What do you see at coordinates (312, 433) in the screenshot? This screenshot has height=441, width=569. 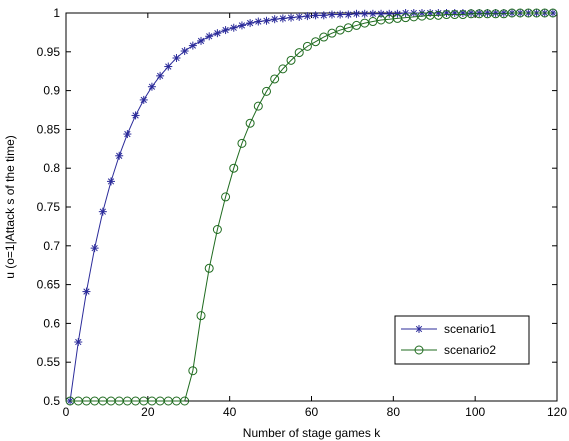 I see `x-axis-label: Number of stage games k` at bounding box center [312, 433].